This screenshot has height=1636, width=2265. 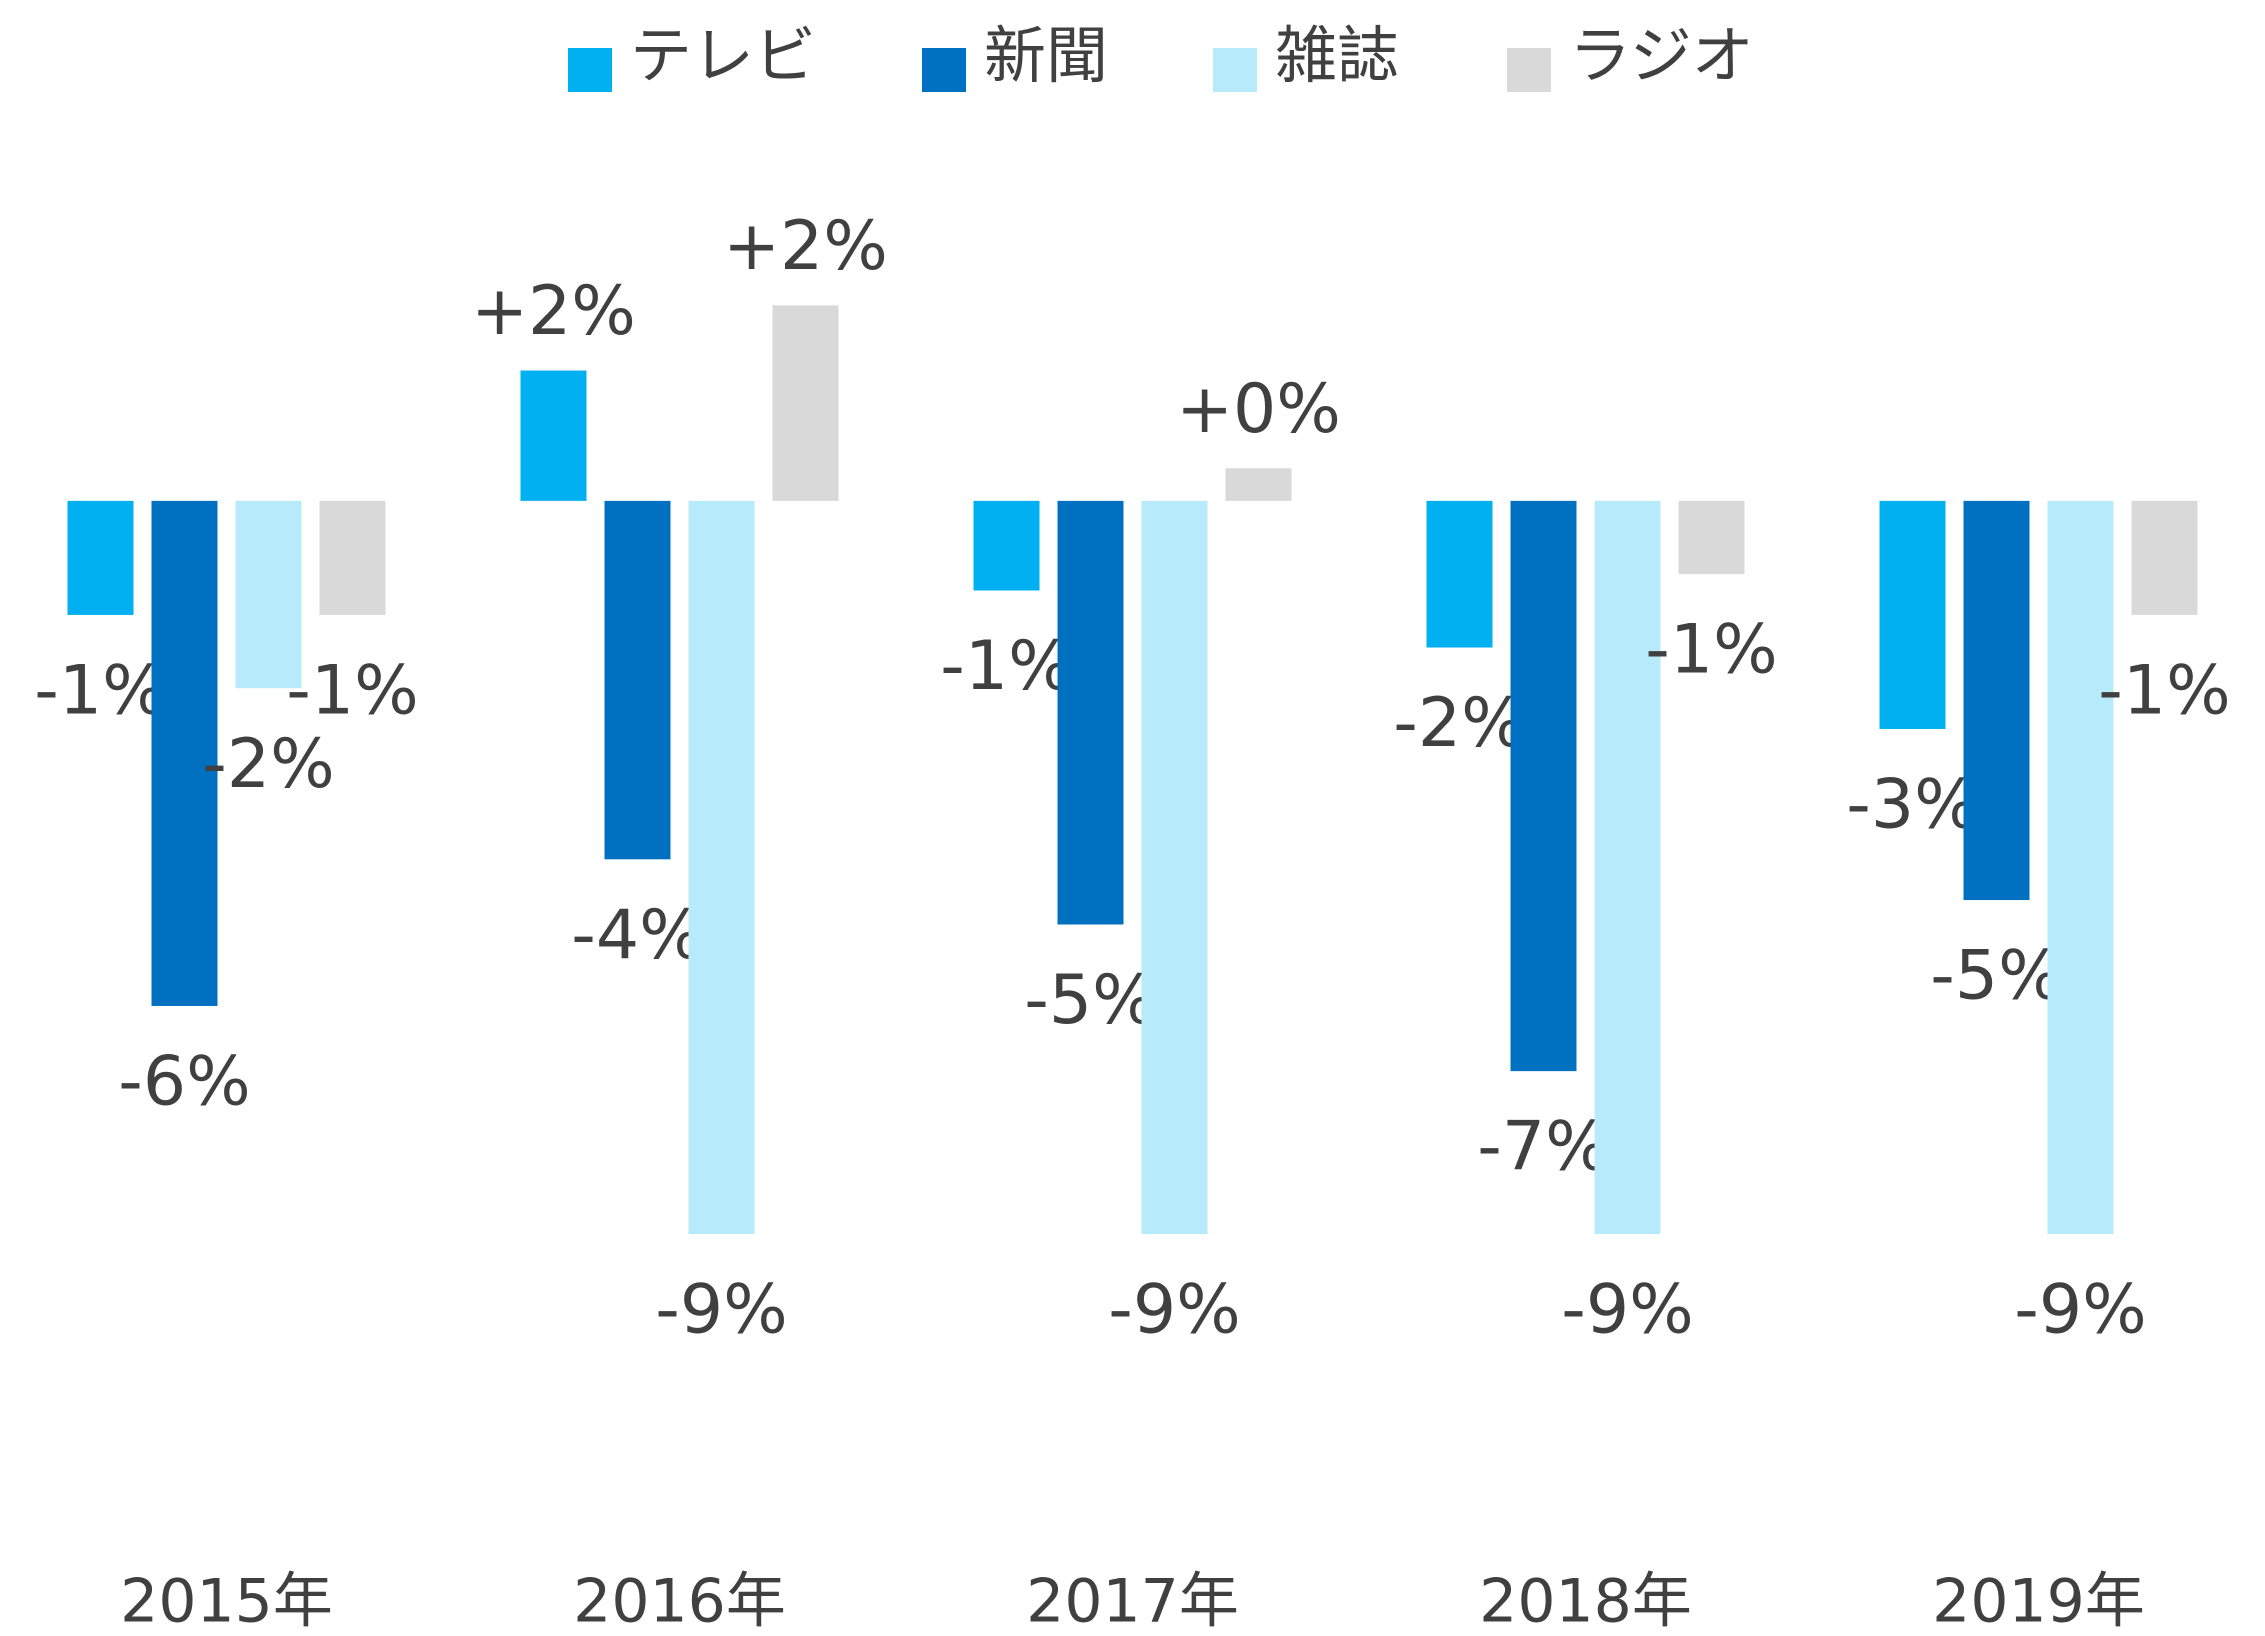 I want to click on legend-label: テレビ, so click(x=723, y=55).